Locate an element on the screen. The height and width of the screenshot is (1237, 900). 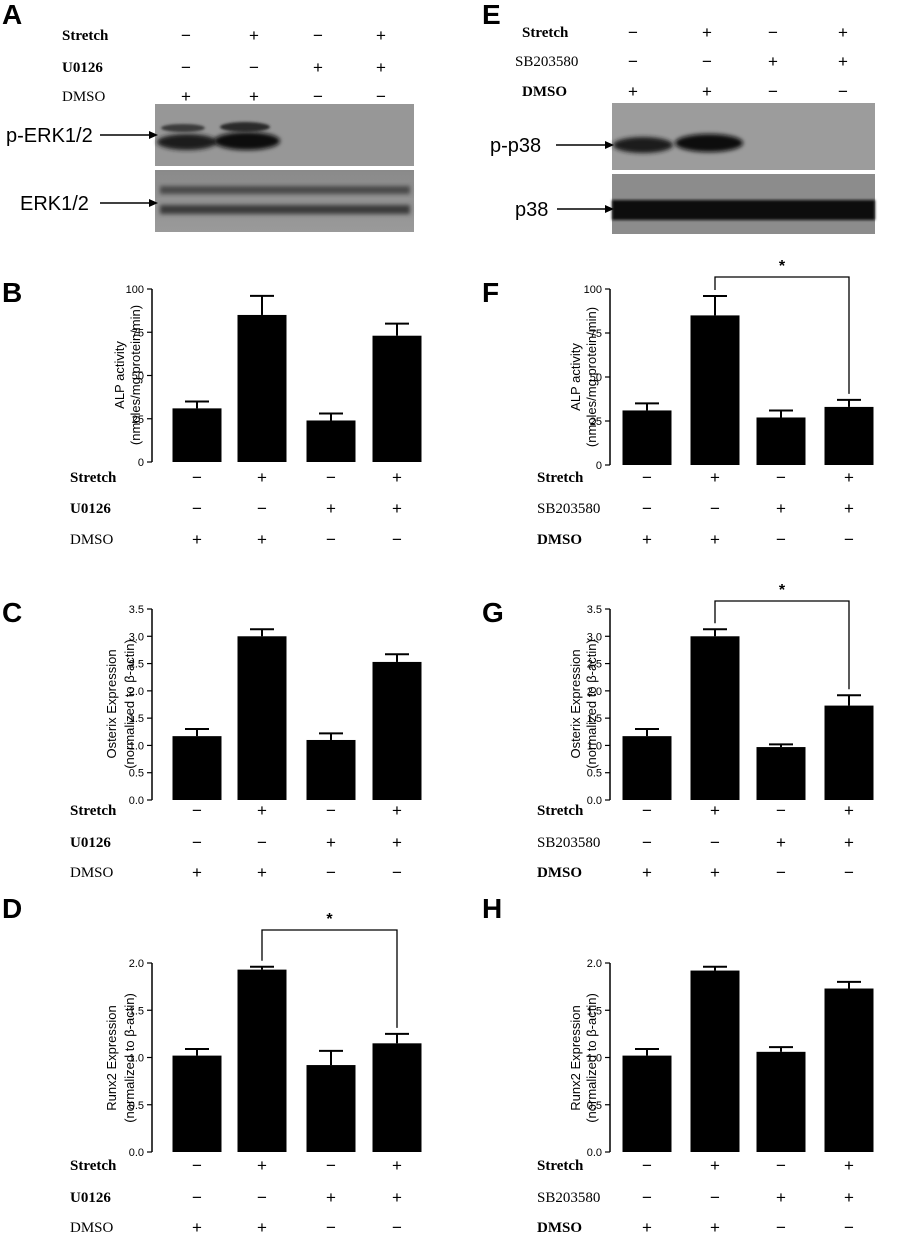
blot-a-arrowhead-bottom is located at coordinates (153, 203).